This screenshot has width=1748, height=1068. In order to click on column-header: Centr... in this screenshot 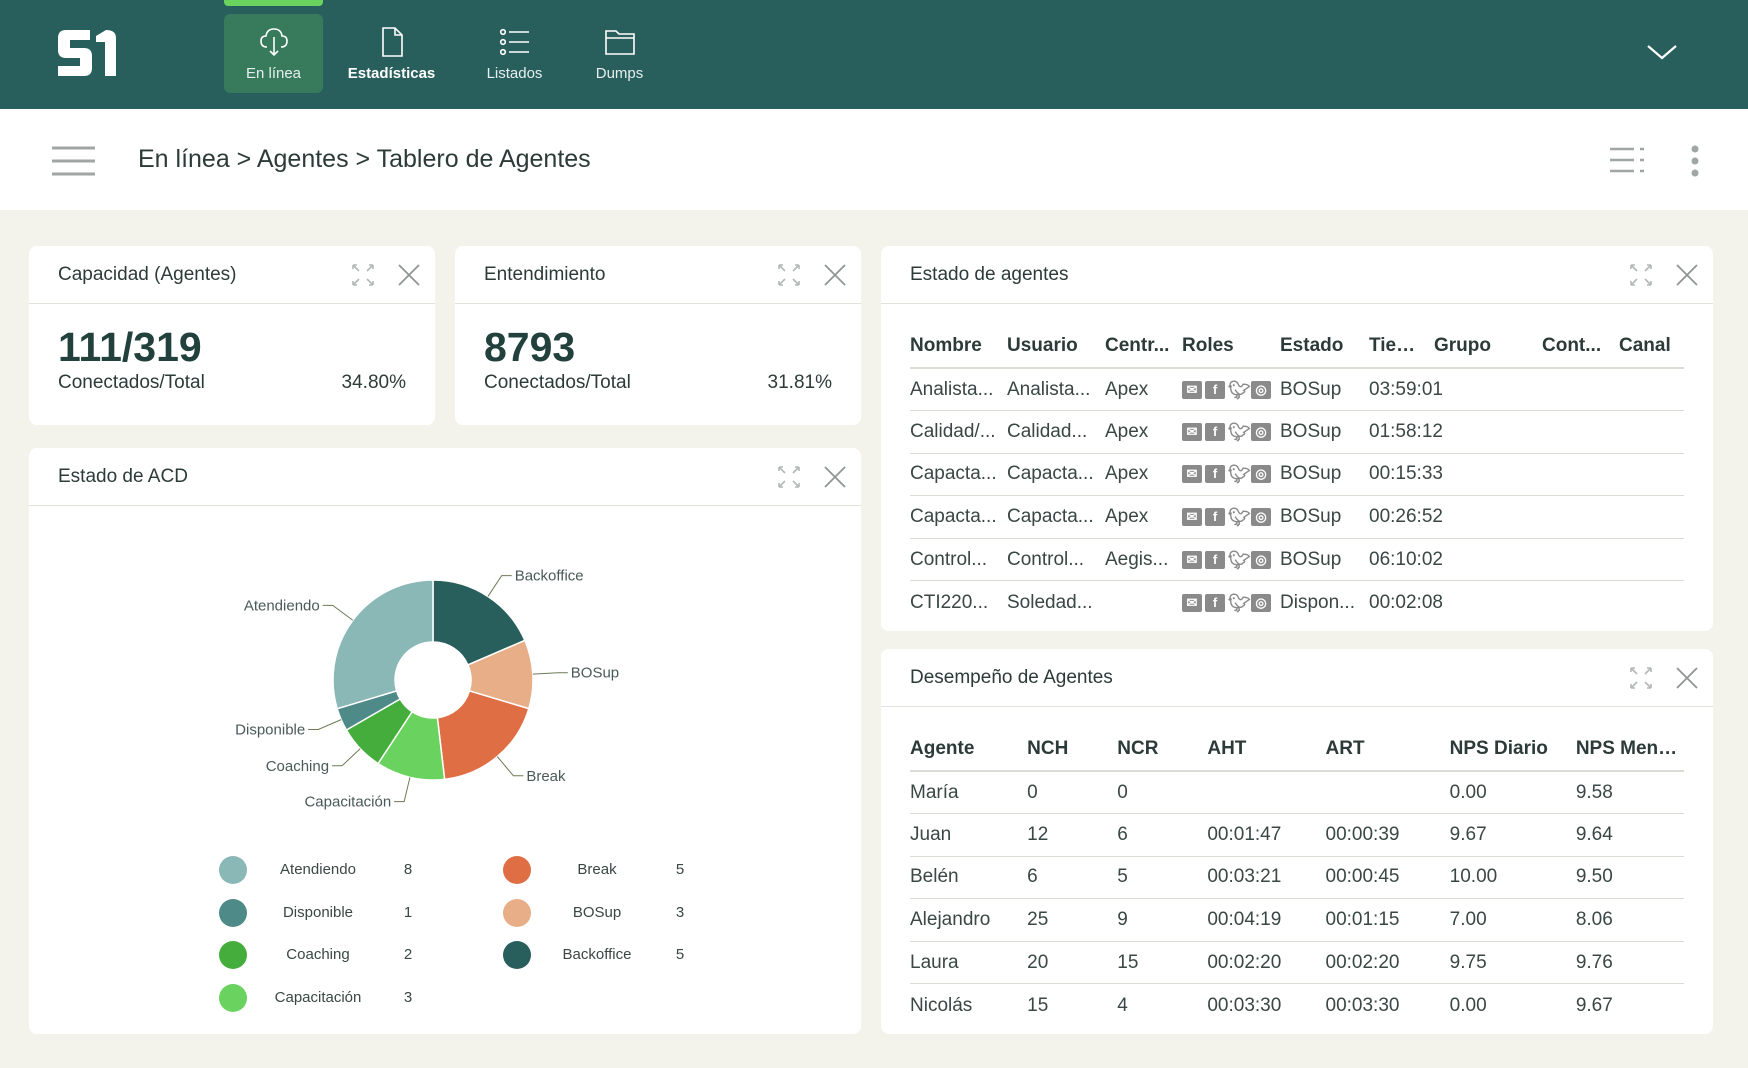, I will do `click(1143, 346)`.